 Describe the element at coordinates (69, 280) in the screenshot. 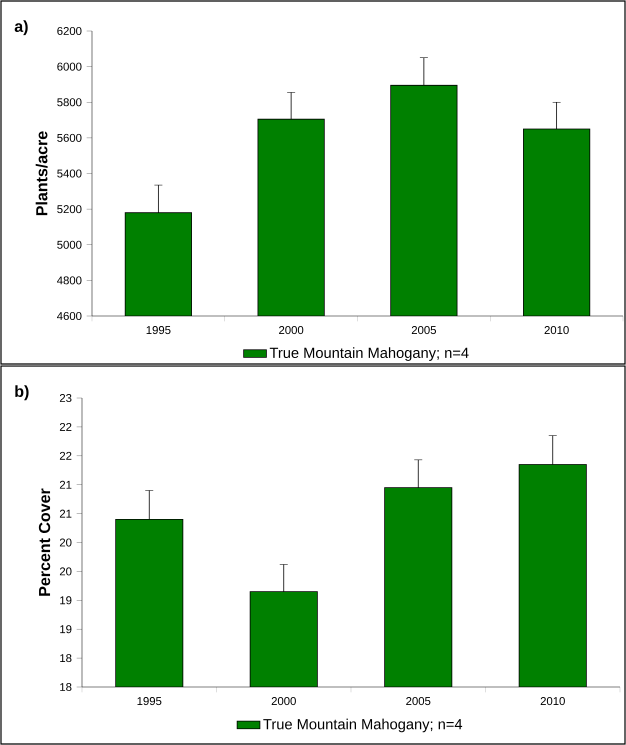

I see `y-tick-label: 4800` at that location.